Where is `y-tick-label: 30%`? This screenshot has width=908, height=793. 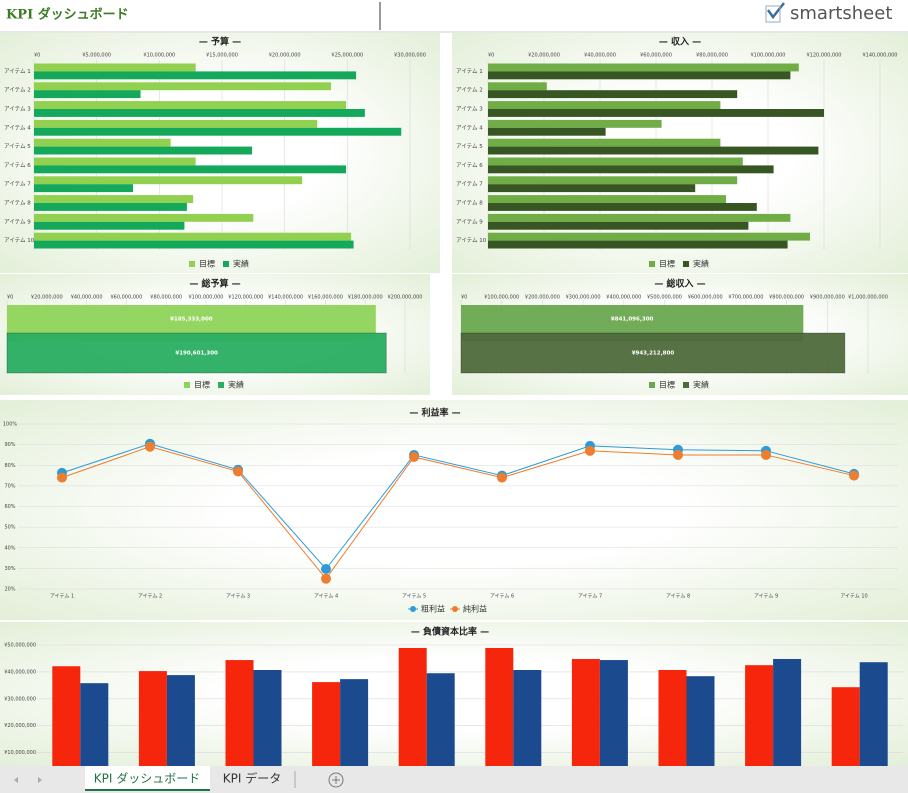
y-tick-label: 30% is located at coordinates (9, 569).